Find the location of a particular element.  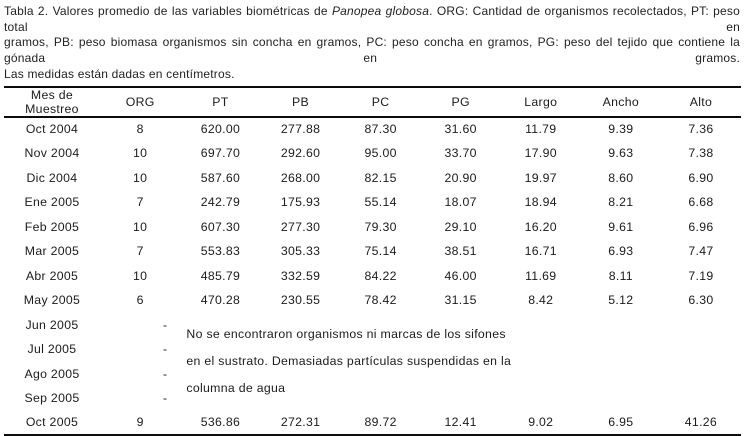

value-cell: 84.22 is located at coordinates (380, 275).